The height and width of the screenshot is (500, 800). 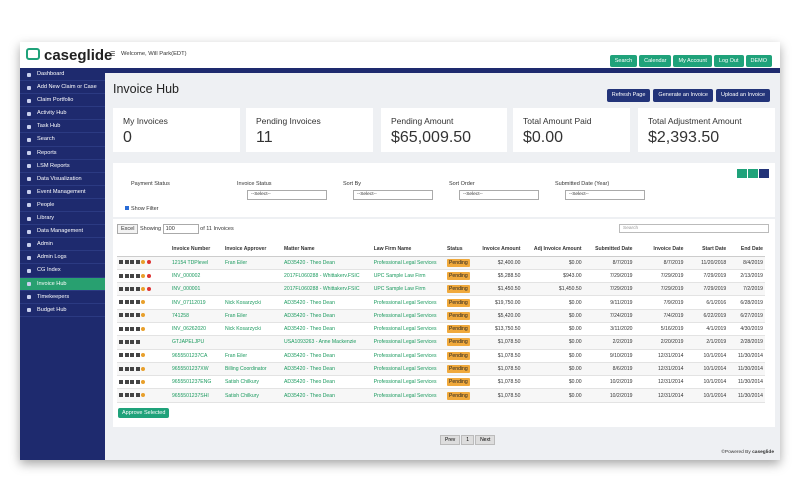 What do you see at coordinates (62, 140) in the screenshot?
I see `menu-item: Search` at bounding box center [62, 140].